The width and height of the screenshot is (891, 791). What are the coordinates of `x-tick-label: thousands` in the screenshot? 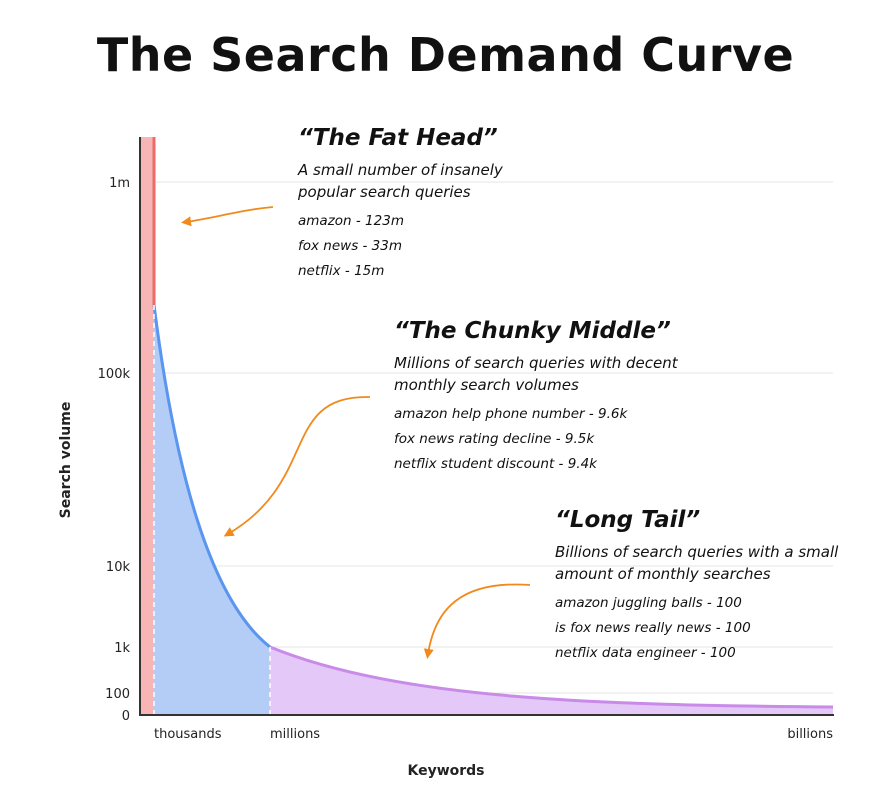 It's located at (188, 734).